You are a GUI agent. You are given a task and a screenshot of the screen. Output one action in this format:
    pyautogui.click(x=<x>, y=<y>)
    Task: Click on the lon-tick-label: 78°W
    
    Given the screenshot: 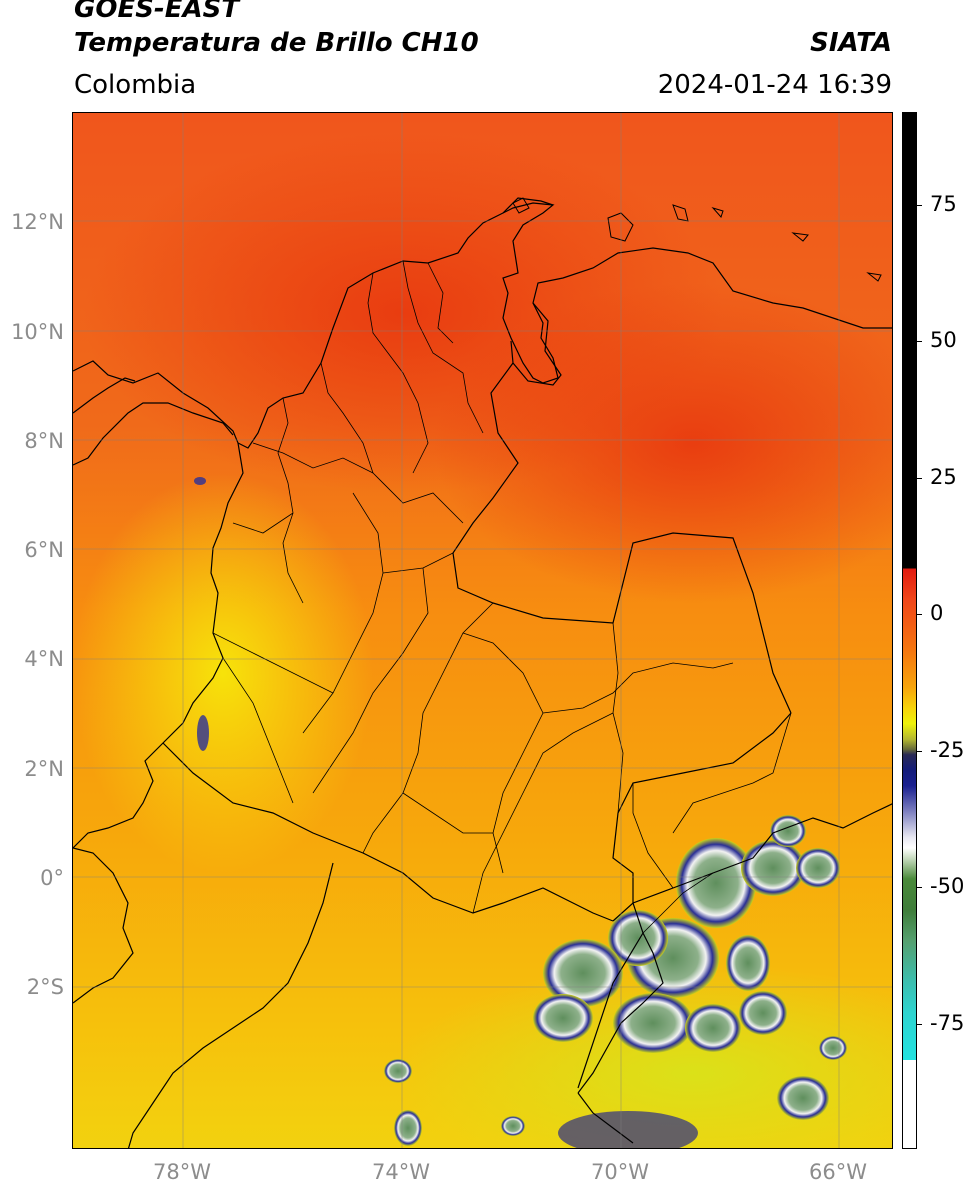 What is the action you would take?
    pyautogui.click(x=182, y=1172)
    